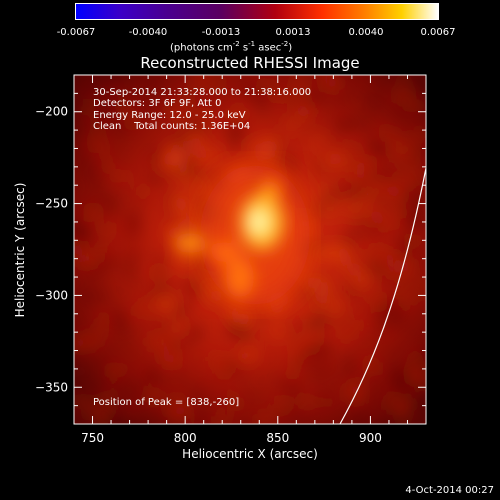 The height and width of the screenshot is (500, 500). Describe the element at coordinates (231, 47) in the screenshot. I see `colorbar-units: (photons cm-2 s-1 asec-2)` at that location.